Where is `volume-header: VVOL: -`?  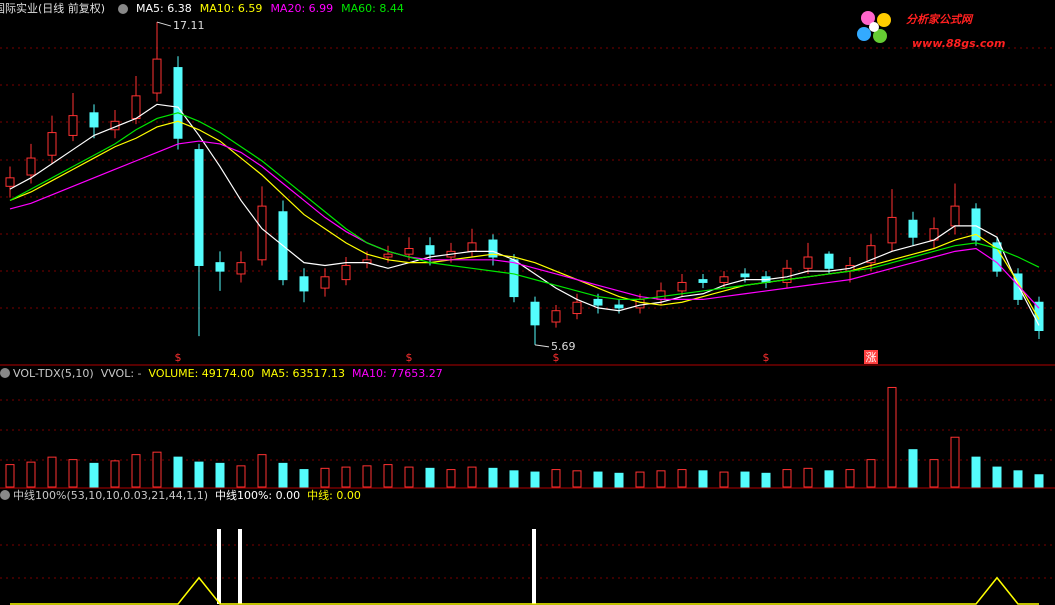 volume-header: VVOL: - is located at coordinates (121, 373).